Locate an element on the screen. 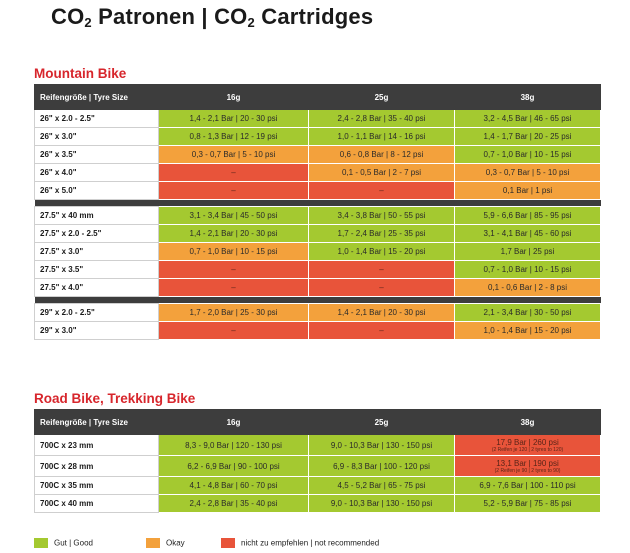 The image size is (630, 553). pressure-cell: 0,8 - 1,3 Bar | 12 - 19 psi is located at coordinates (233, 136).